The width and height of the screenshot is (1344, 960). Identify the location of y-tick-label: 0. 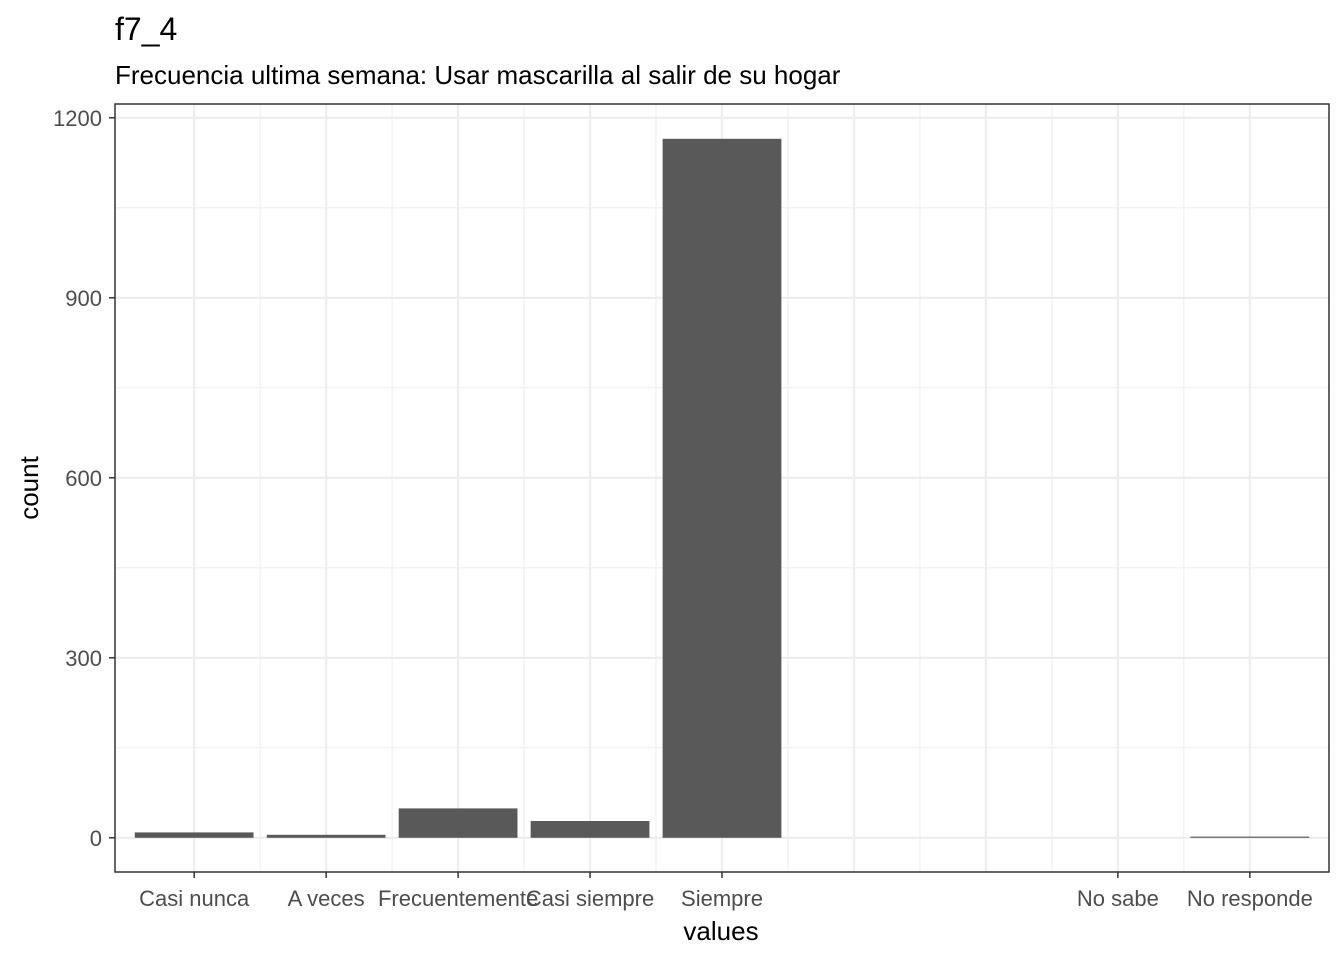
(96, 838).